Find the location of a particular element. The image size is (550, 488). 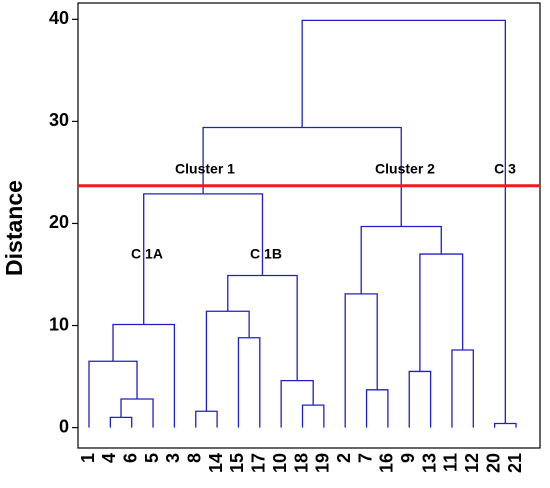

leaf-label: 19 is located at coordinates (323, 463).